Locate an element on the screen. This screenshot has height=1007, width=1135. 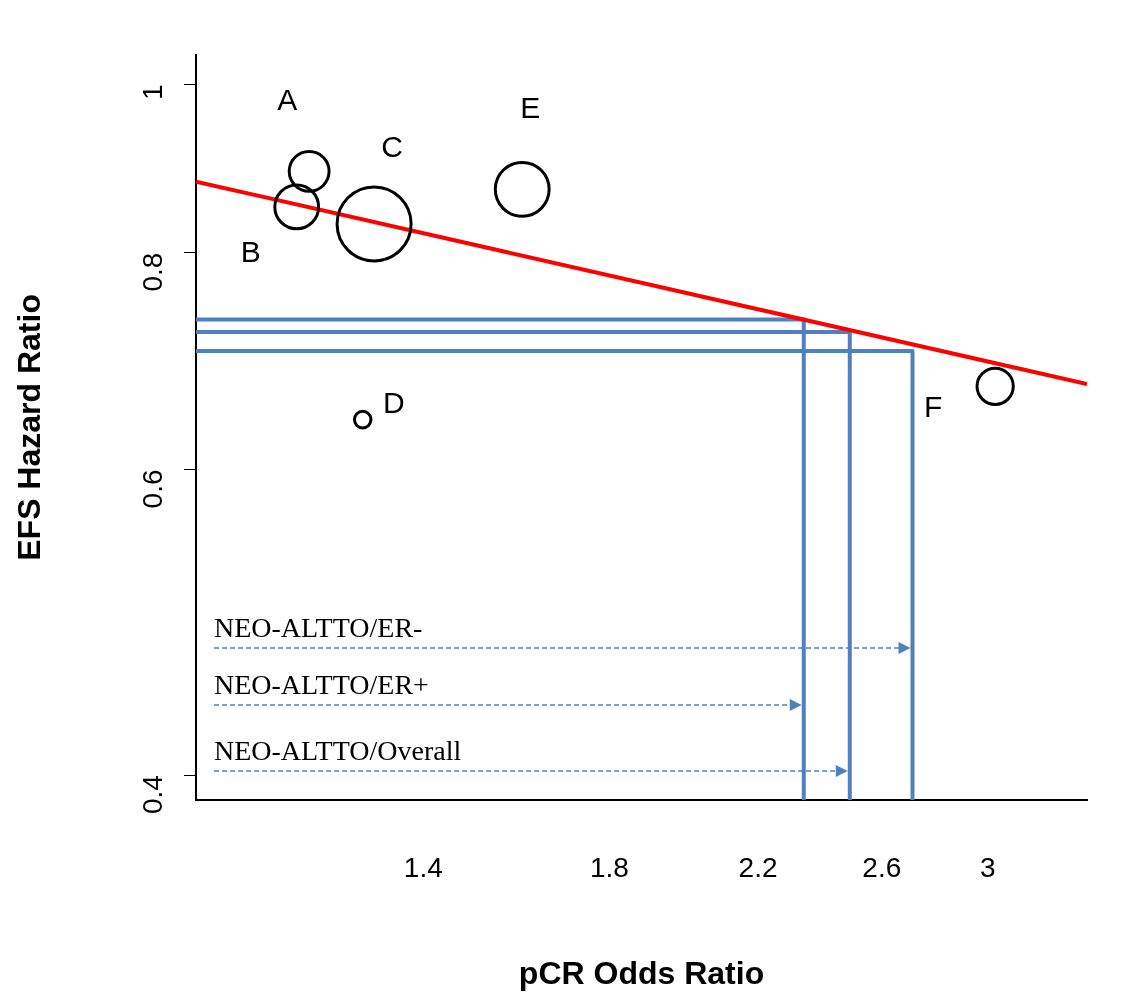
annotation: E is located at coordinates (530, 107).